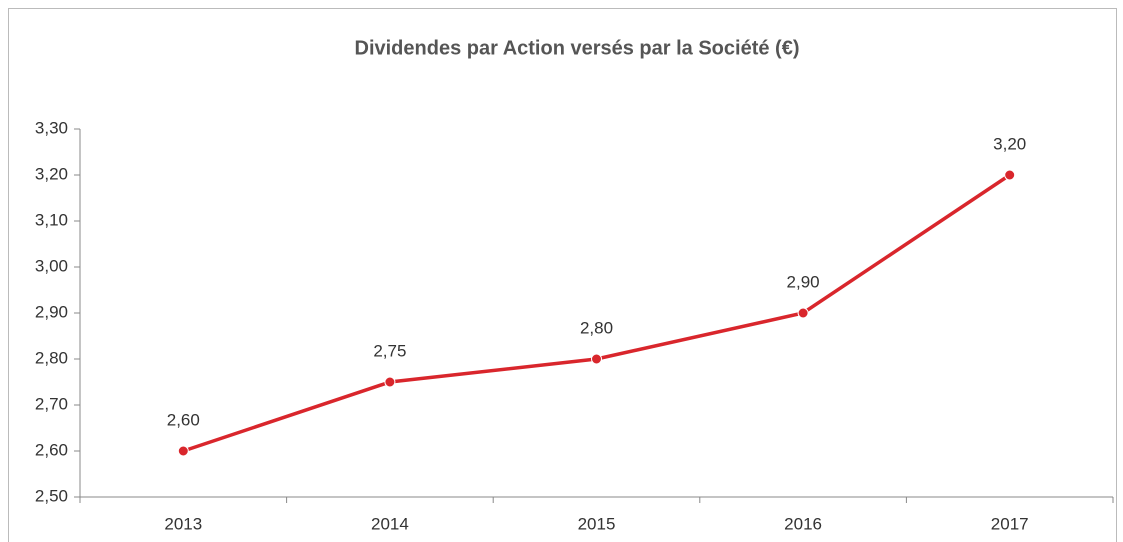  Describe the element at coordinates (51, 265) in the screenshot. I see `y-tick-label: 3,00` at that location.